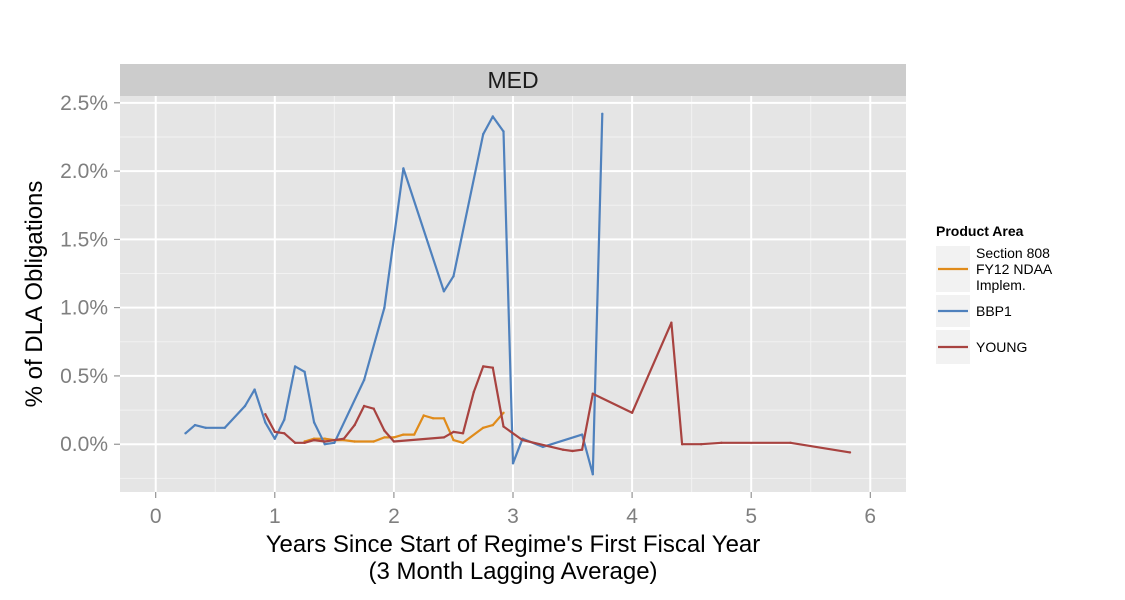 The image size is (1125, 600). Describe the element at coordinates (557, 387) in the screenshot. I see `series-line-young` at that location.